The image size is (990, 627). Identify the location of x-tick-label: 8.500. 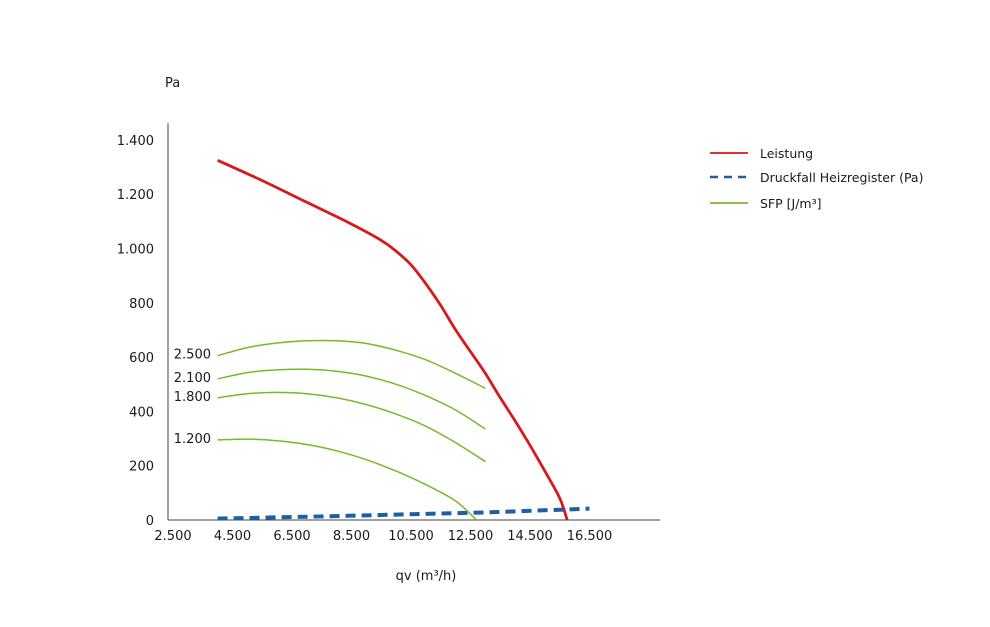
(351, 536).